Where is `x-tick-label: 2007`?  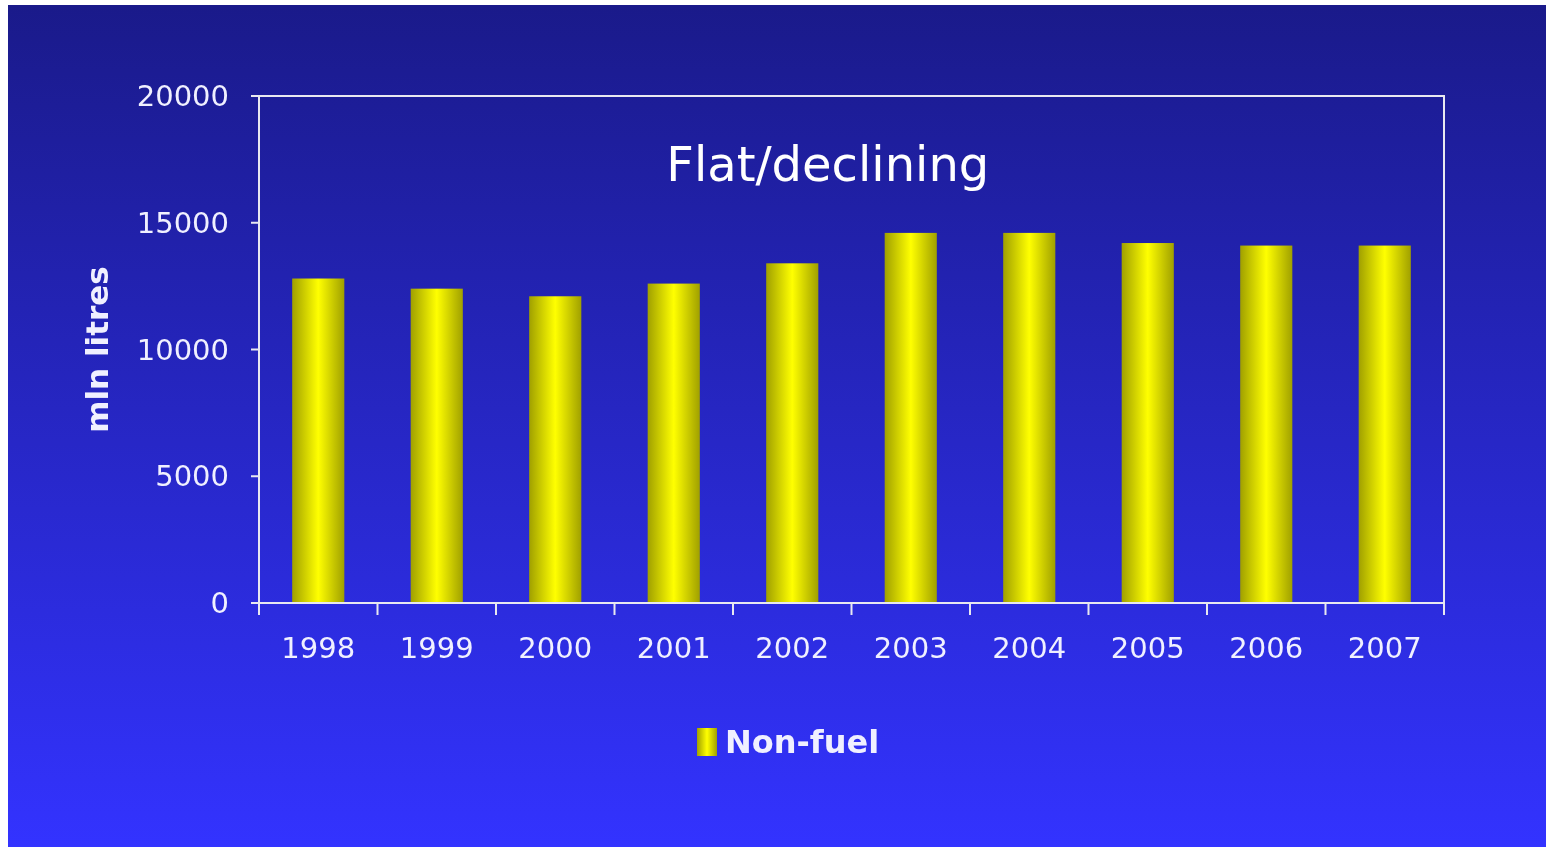 x-tick-label: 2007 is located at coordinates (1384, 648).